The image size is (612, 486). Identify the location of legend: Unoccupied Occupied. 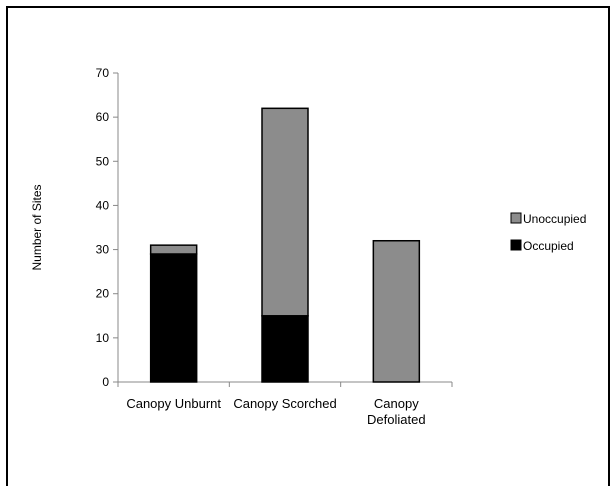
(548, 232).